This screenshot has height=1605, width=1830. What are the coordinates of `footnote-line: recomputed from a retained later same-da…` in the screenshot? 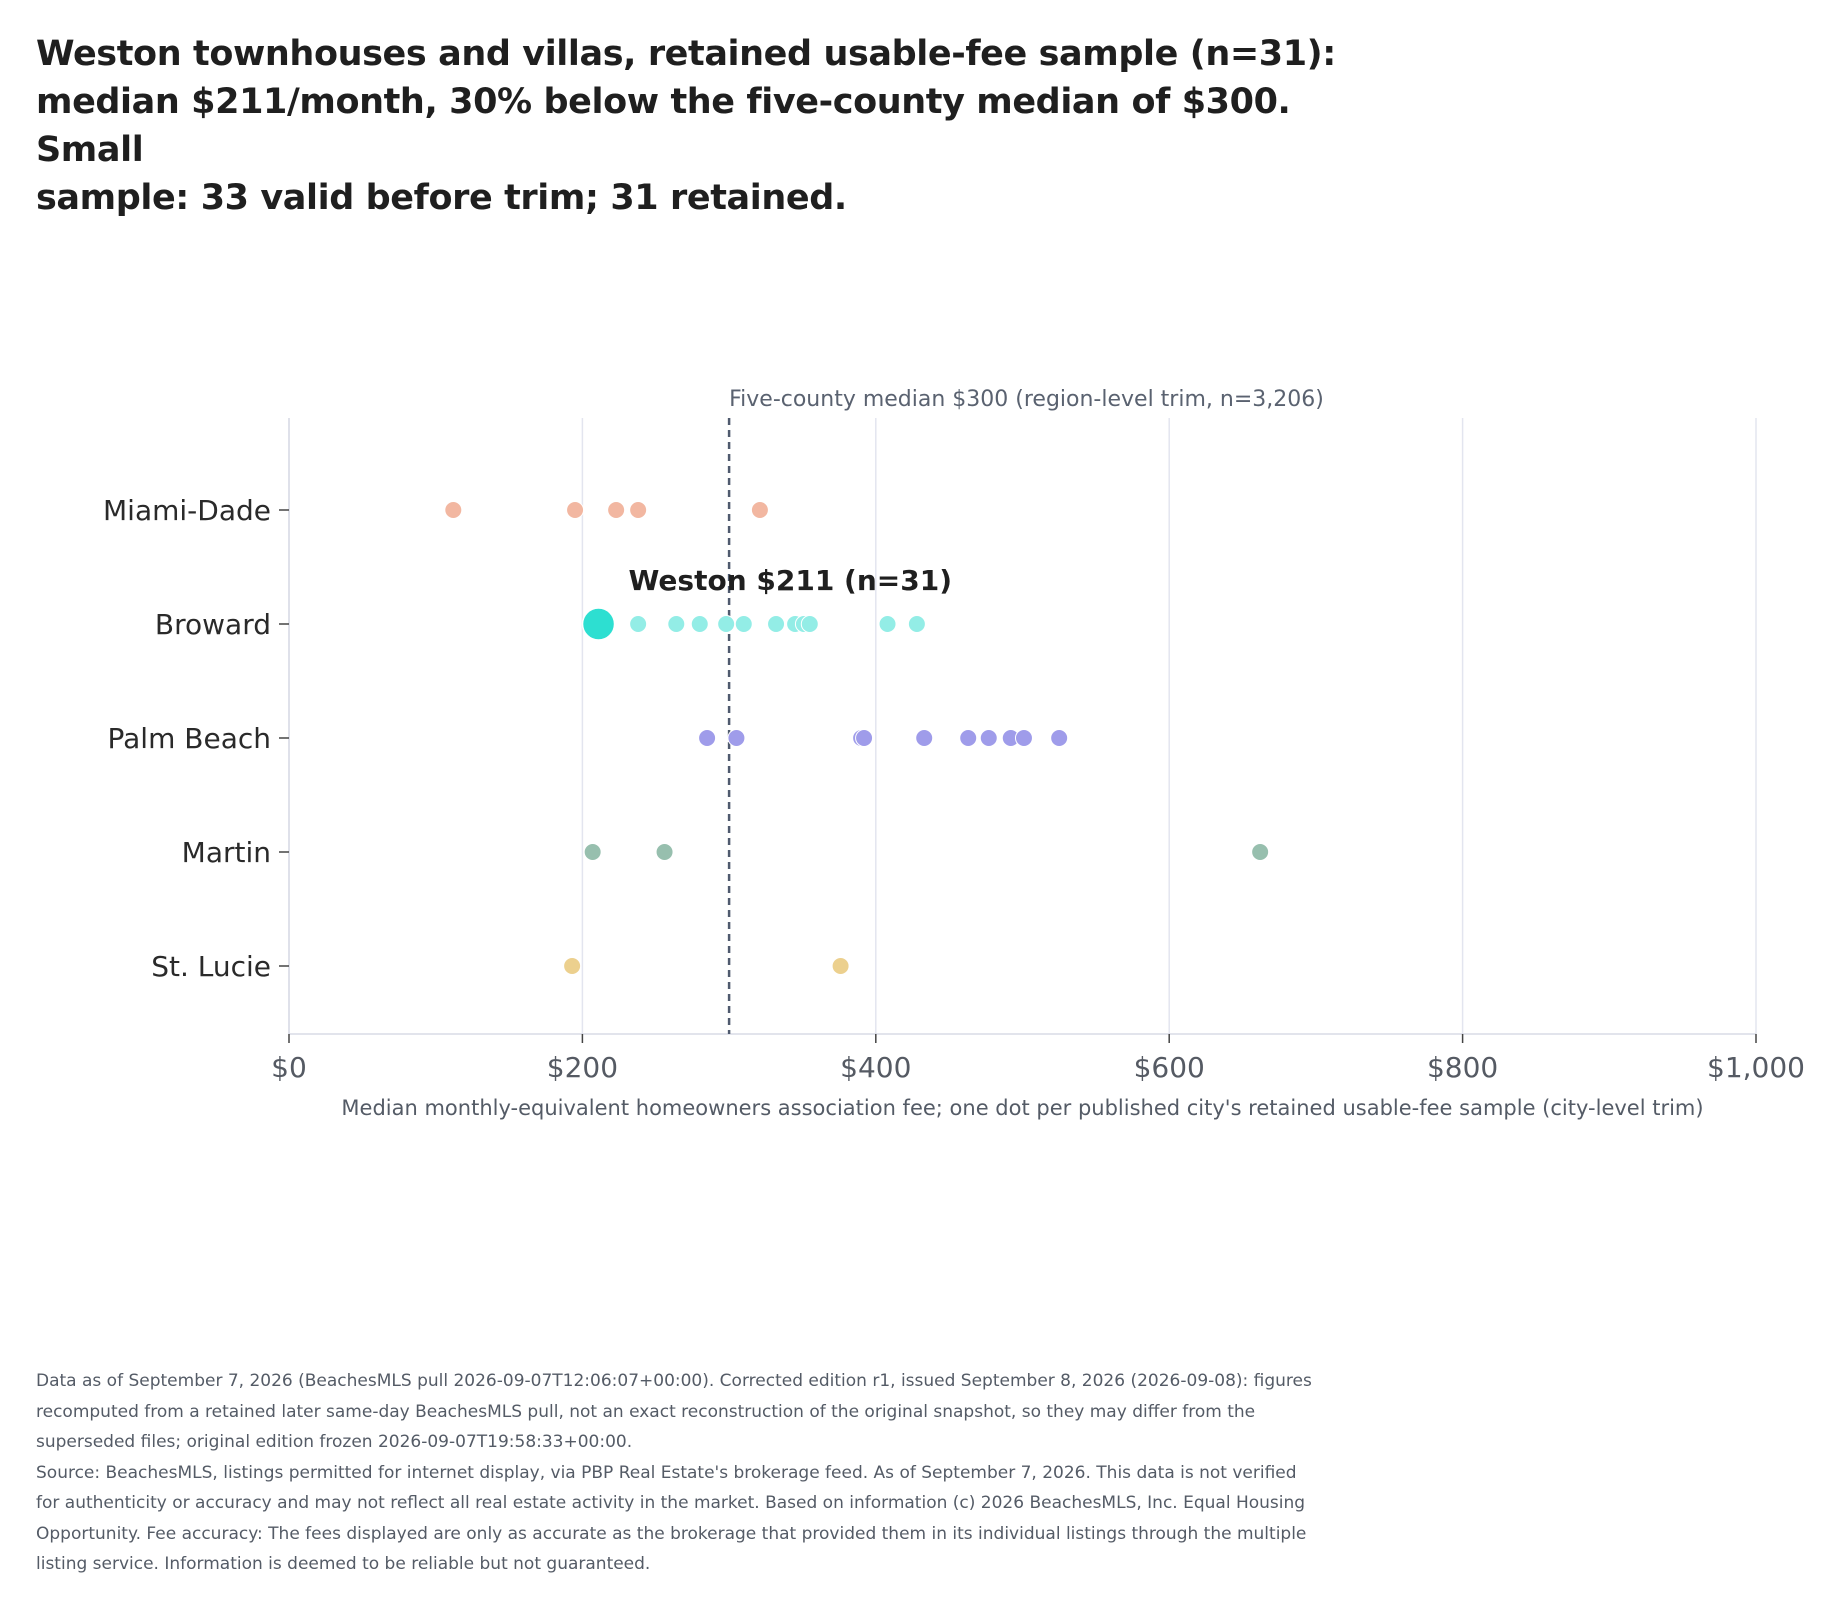 It's located at (646, 1411).